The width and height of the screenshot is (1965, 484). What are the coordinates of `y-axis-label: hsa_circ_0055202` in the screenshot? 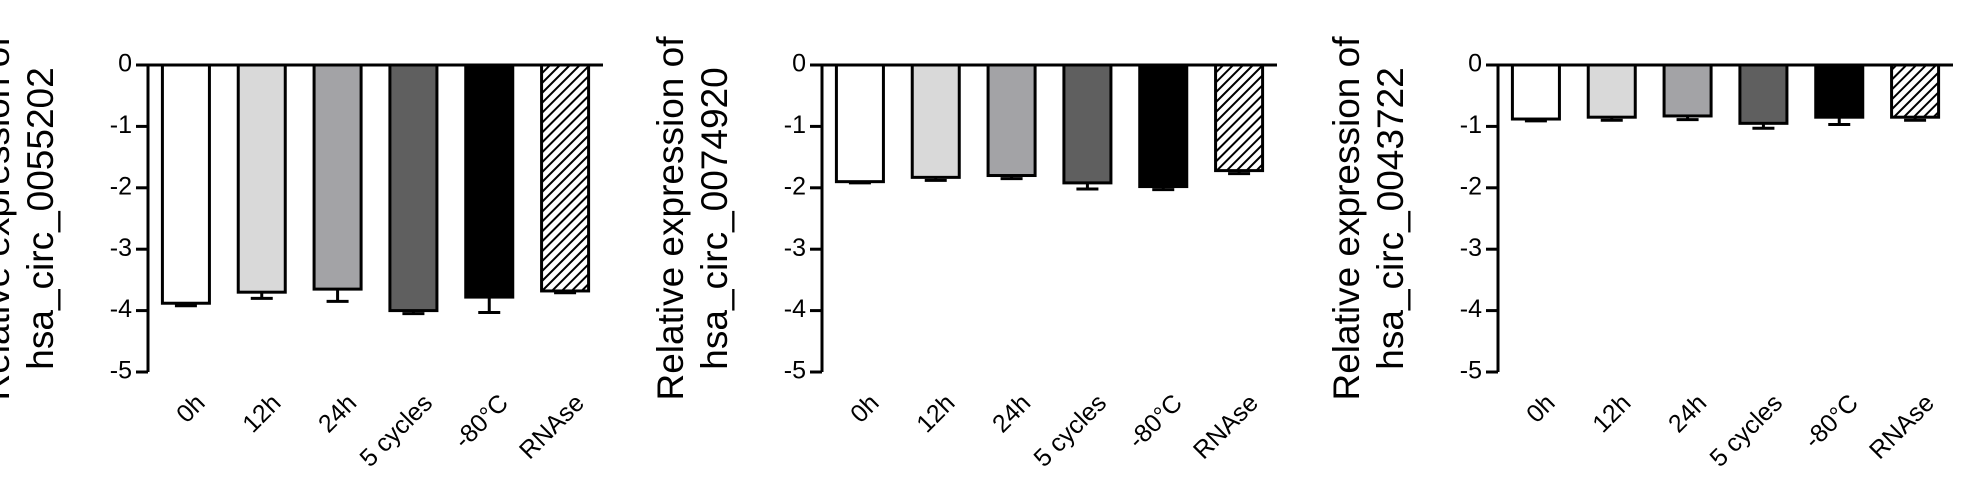 It's located at (40, 218).